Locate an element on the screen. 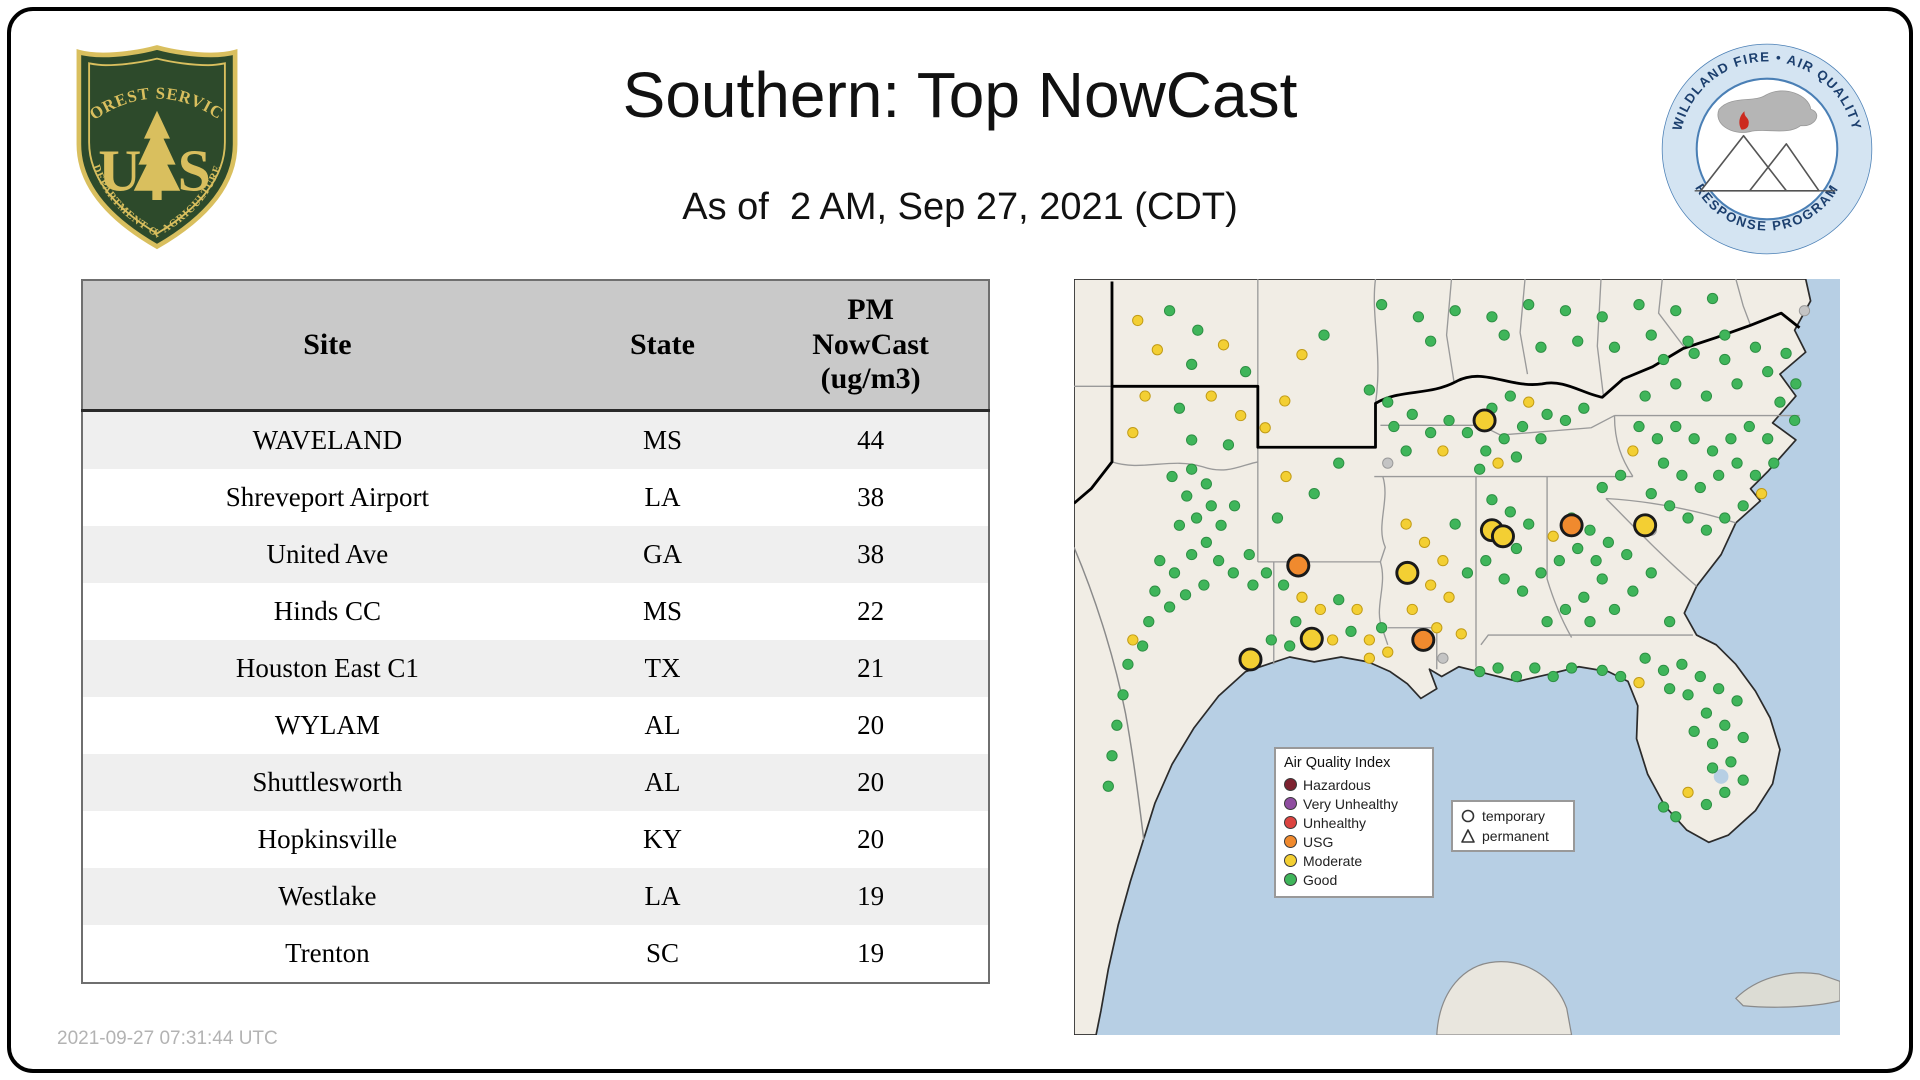  page-subtitle: As of 2 AM, Sep 27, 2021 (CDT) is located at coordinates (960, 207).